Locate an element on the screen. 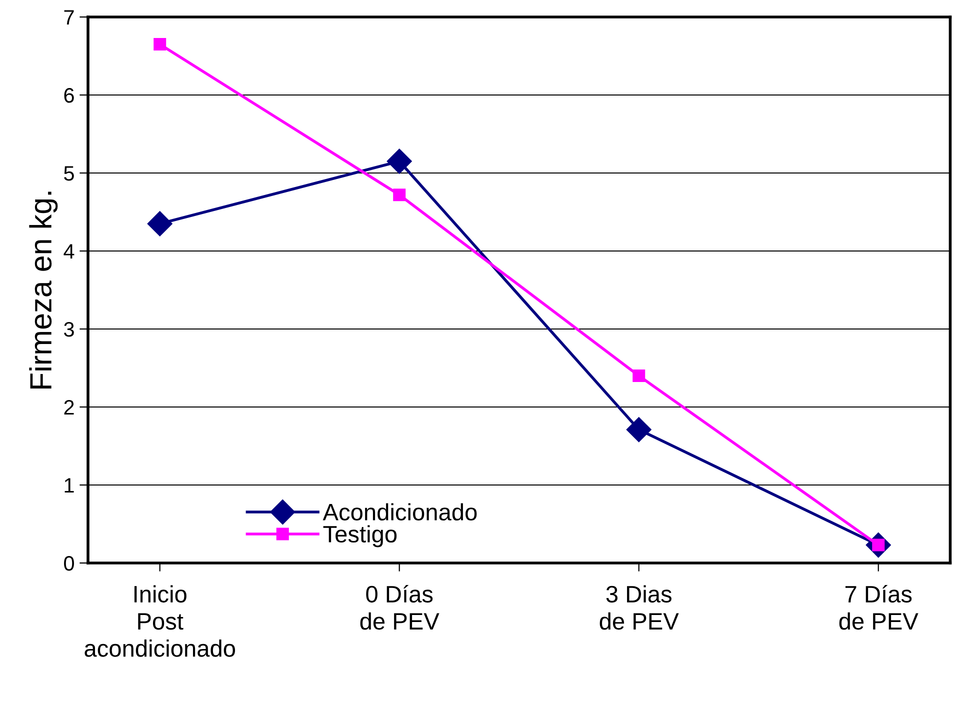  legend-label: Acondicionado is located at coordinates (399, 512).